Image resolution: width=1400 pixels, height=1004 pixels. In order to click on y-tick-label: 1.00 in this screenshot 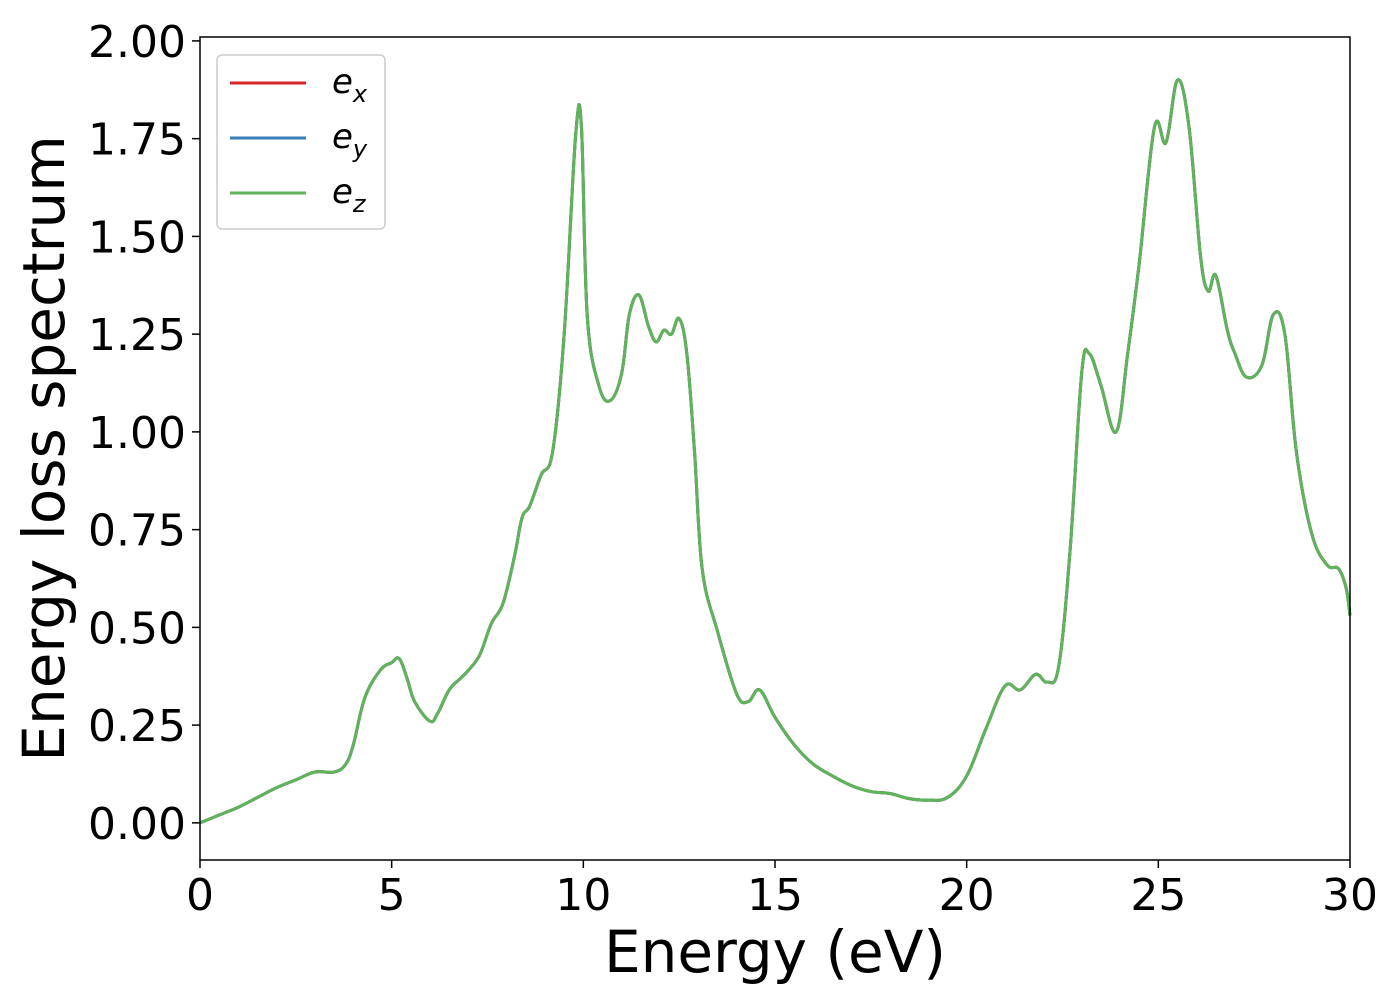, I will do `click(137, 433)`.